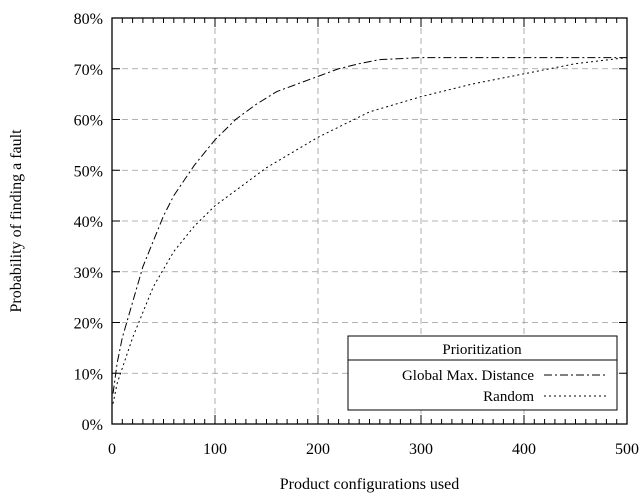 This screenshot has height=494, width=642. Describe the element at coordinates (16, 221) in the screenshot. I see `y-axis-label: Probability of finding a fault` at that location.